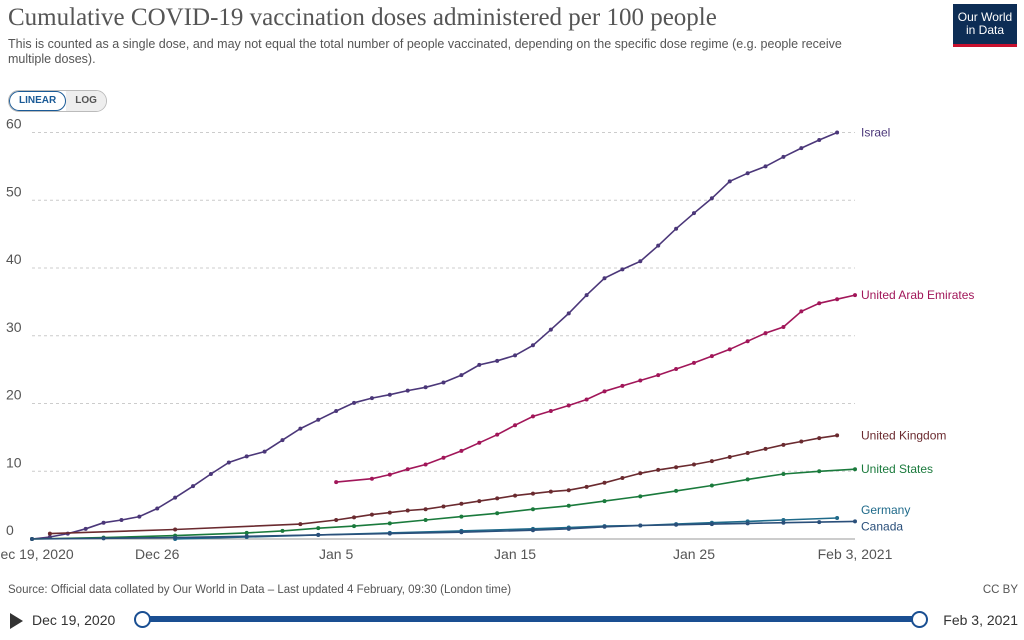 The image size is (1024, 640). I want to click on log-scale-button: LOG, so click(86, 101).